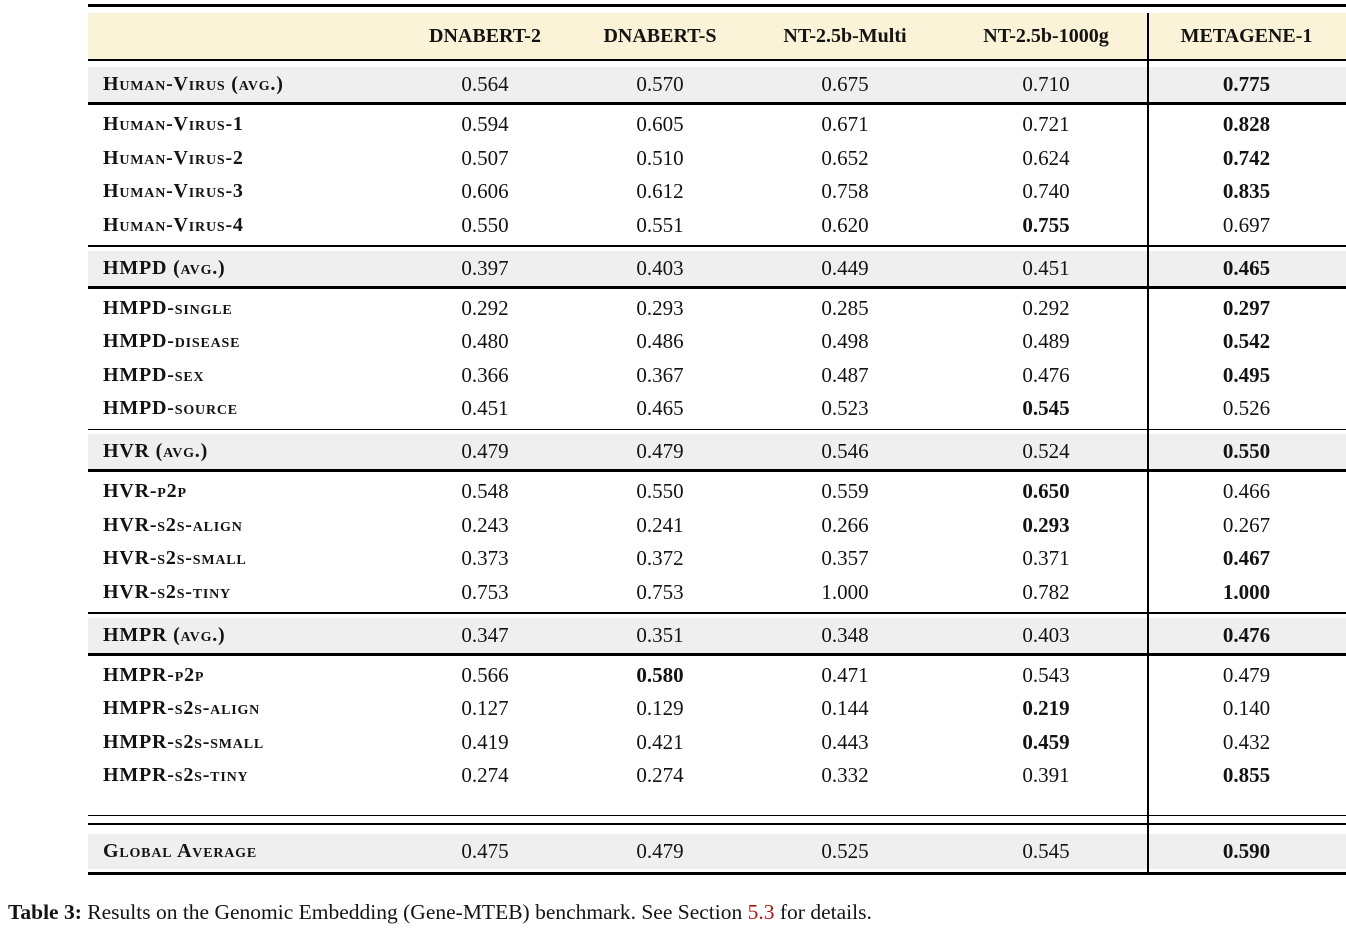 This screenshot has height=939, width=1346. What do you see at coordinates (485, 708) in the screenshot?
I see `cell-value: 0.127` at bounding box center [485, 708].